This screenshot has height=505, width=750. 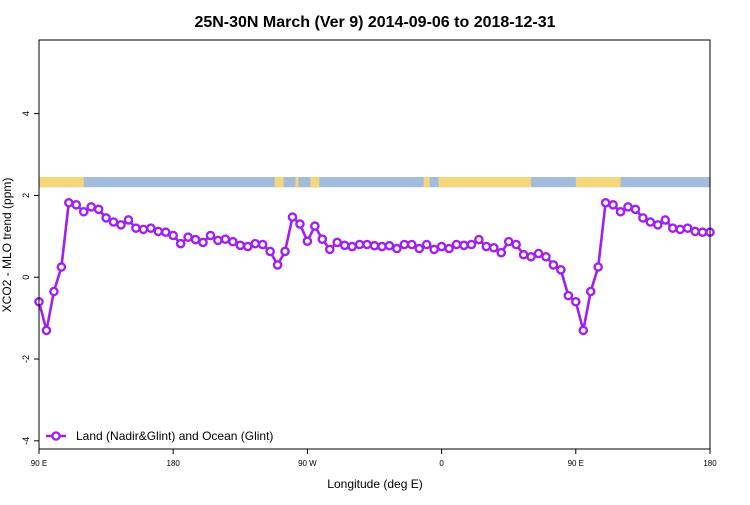 I want to click on legend: Land (Nadir&Glint) and Ocean (Glint), so click(x=159, y=436).